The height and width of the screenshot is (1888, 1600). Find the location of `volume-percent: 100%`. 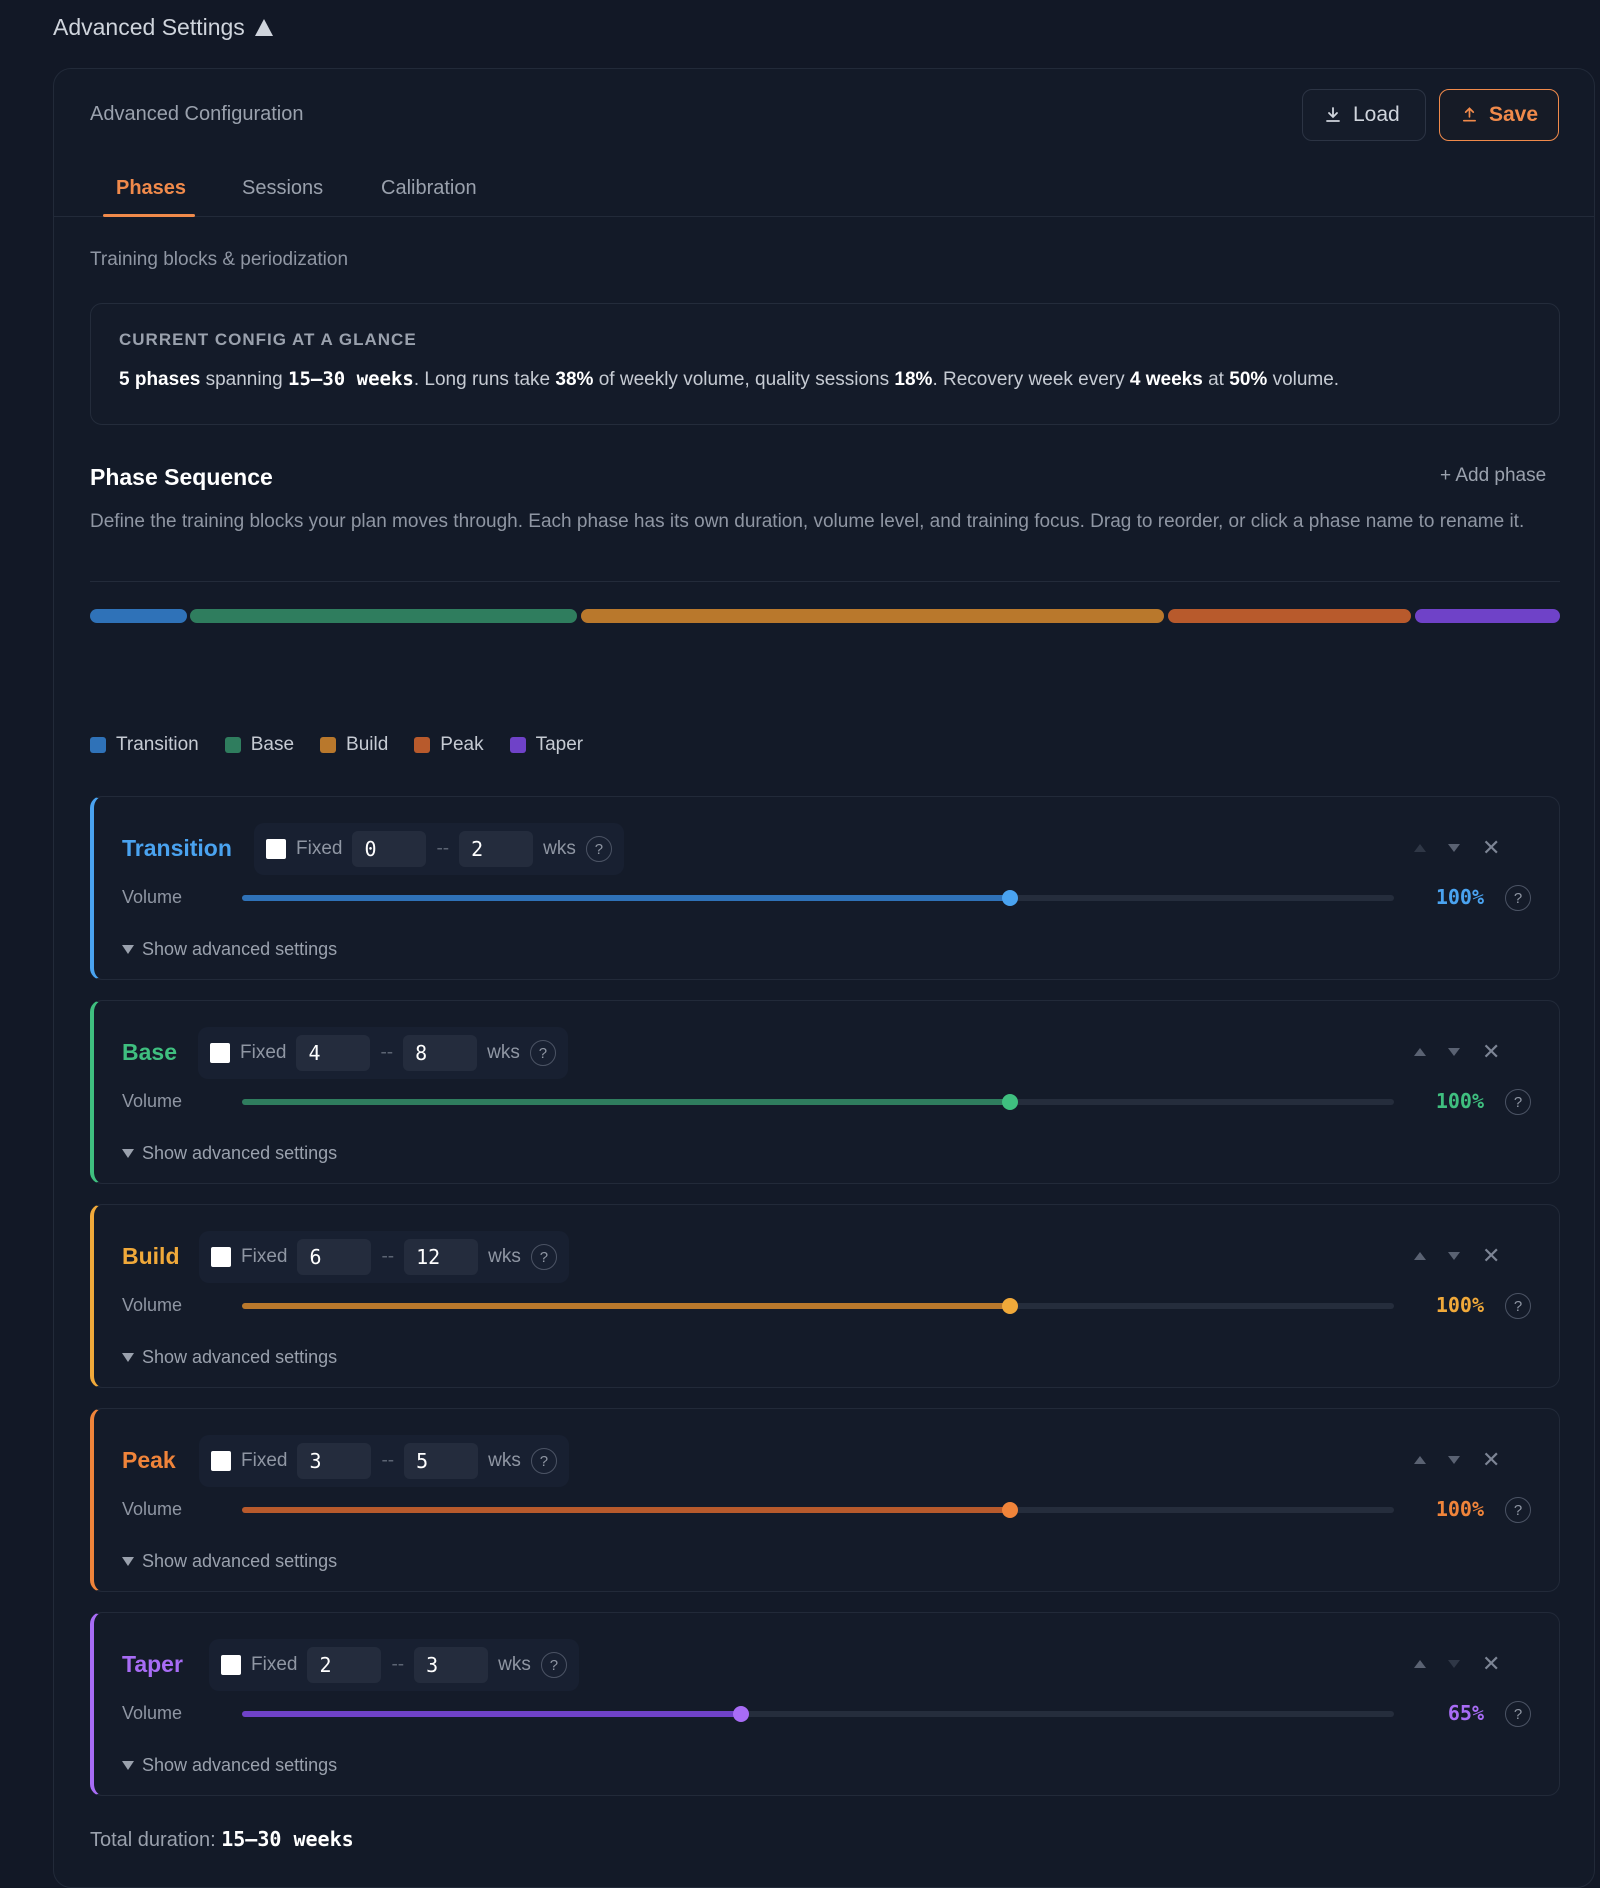

volume-percent: 100% is located at coordinates (1459, 897).